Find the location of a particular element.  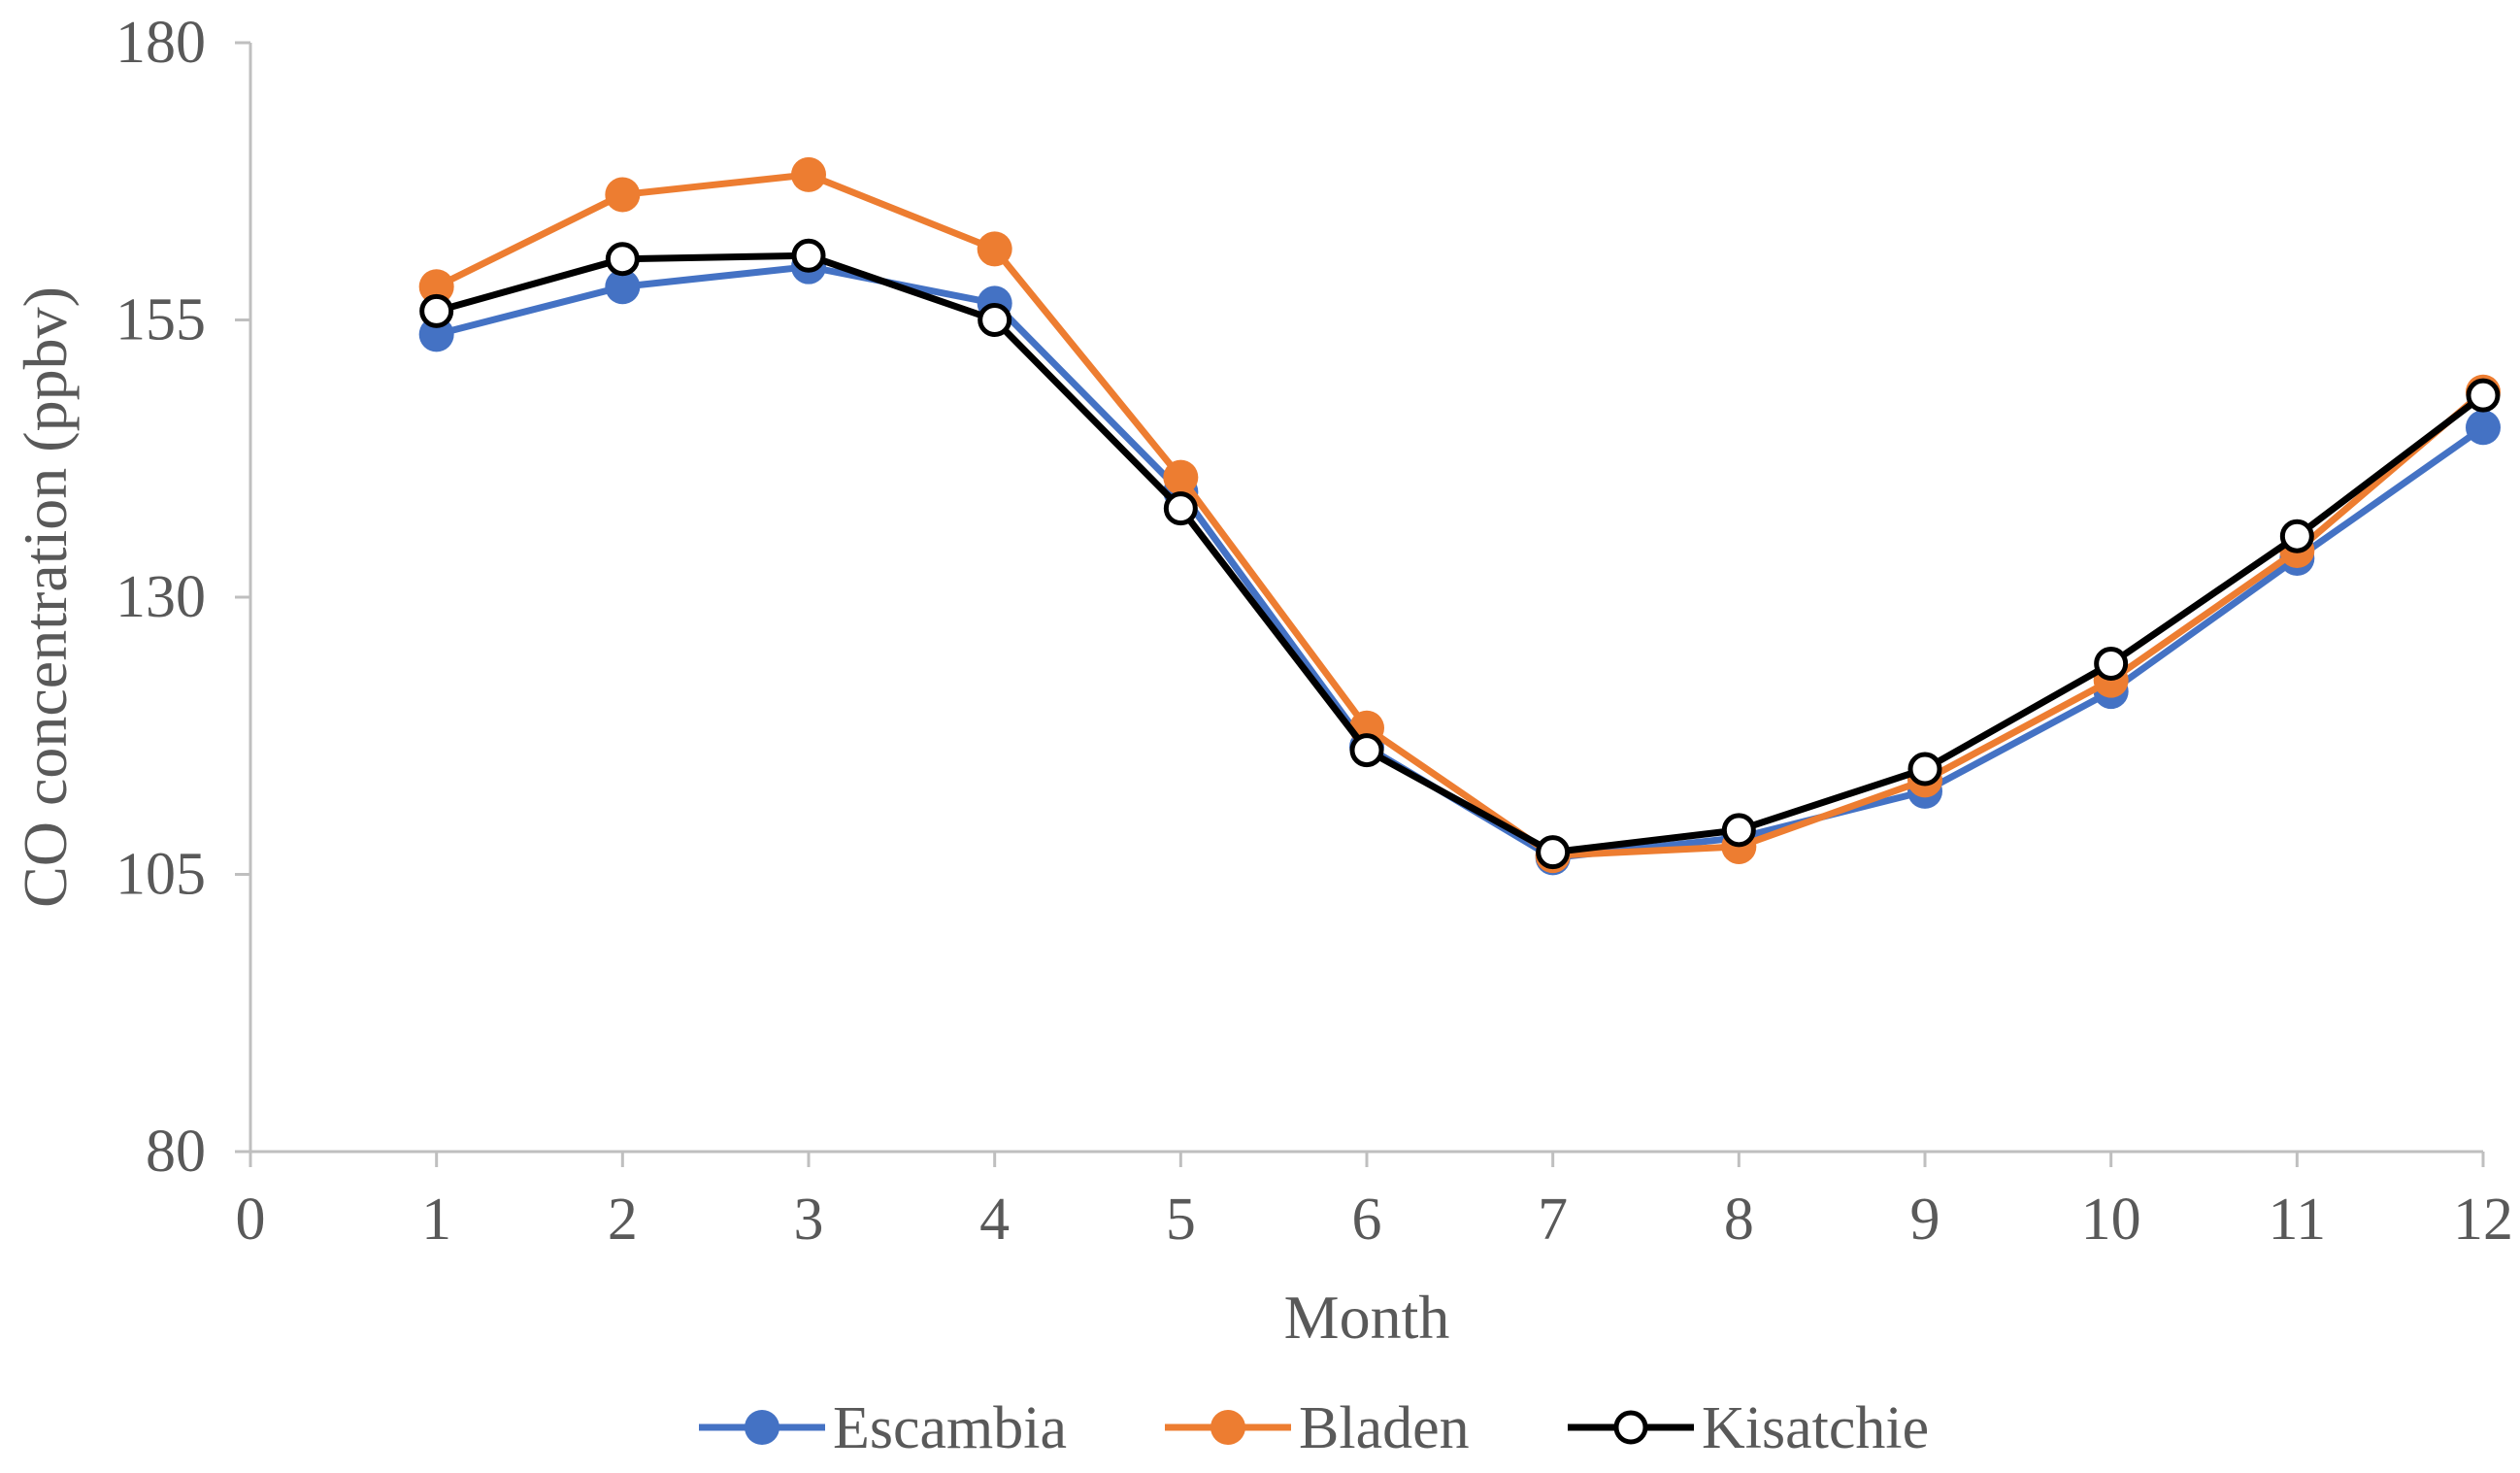

y-tick-label: 105 is located at coordinates (161, 875).